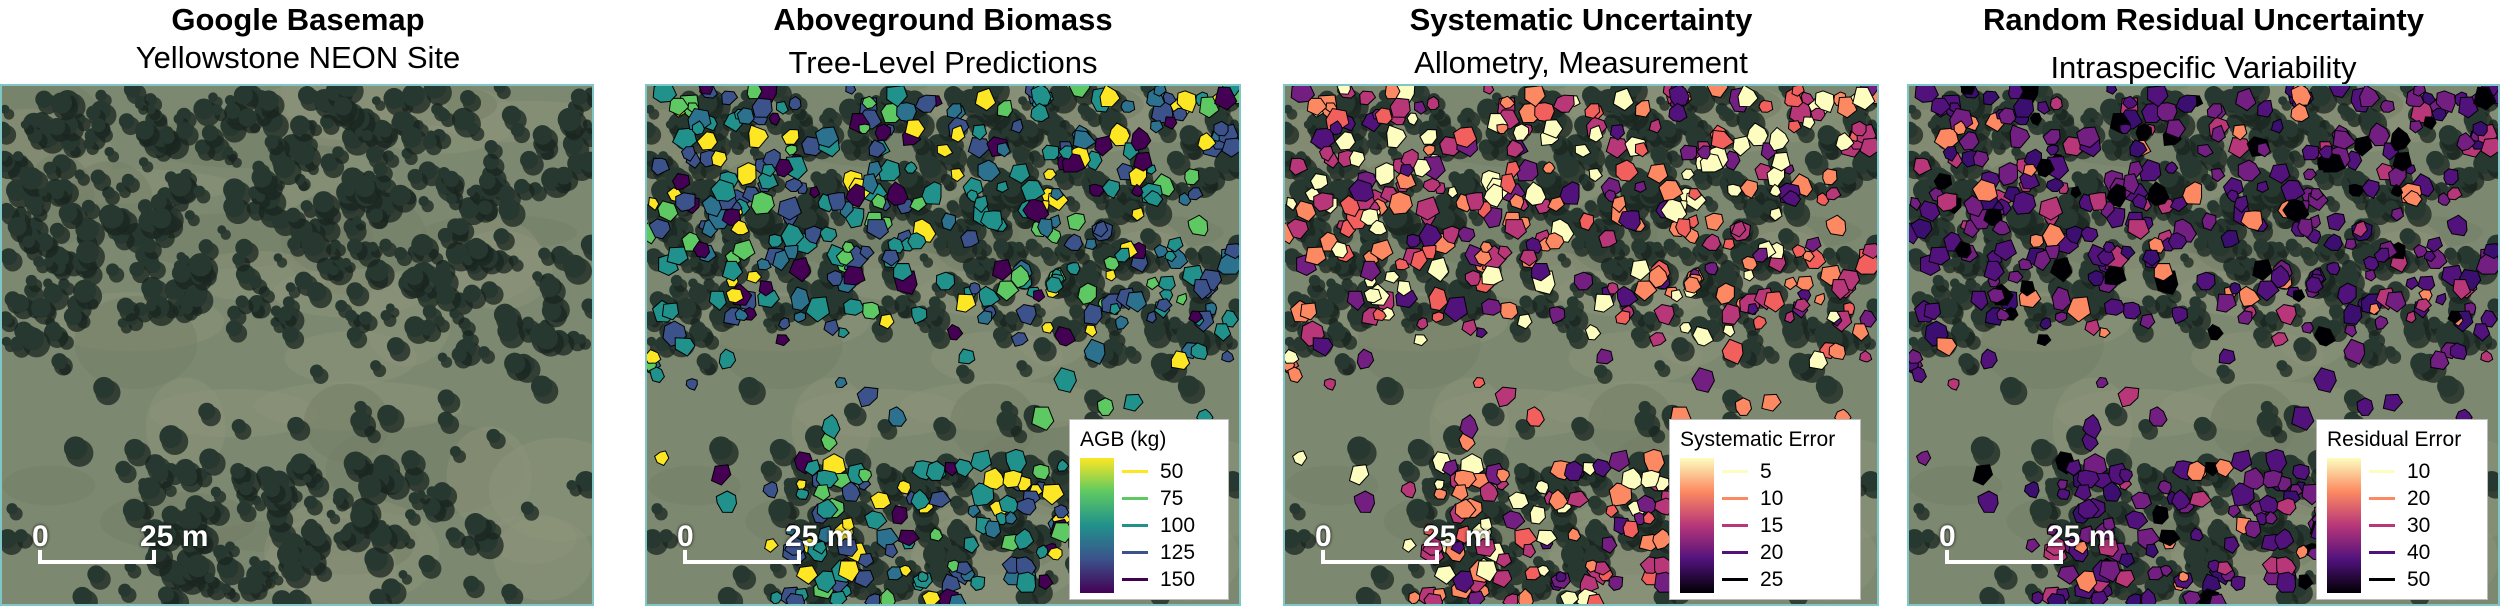 The width and height of the screenshot is (2500, 607). Describe the element at coordinates (1178, 579) in the screenshot. I see `legend-label: 150` at that location.